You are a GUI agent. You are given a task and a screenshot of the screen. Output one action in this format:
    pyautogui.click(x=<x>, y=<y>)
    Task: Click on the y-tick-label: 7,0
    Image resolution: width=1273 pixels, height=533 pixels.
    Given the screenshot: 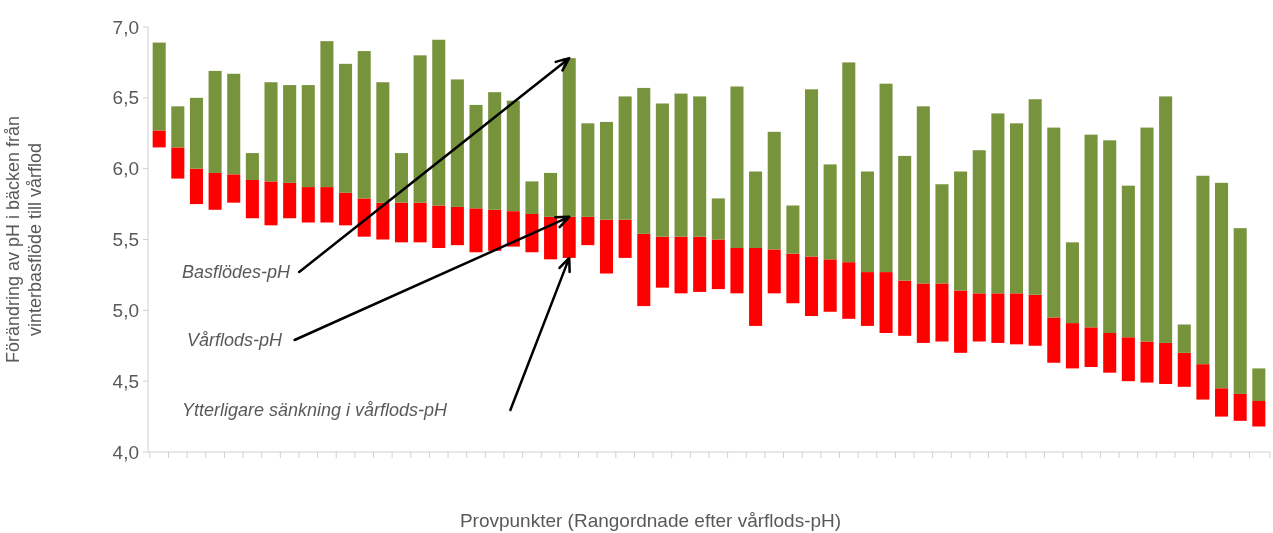 What is the action you would take?
    pyautogui.click(x=125, y=27)
    